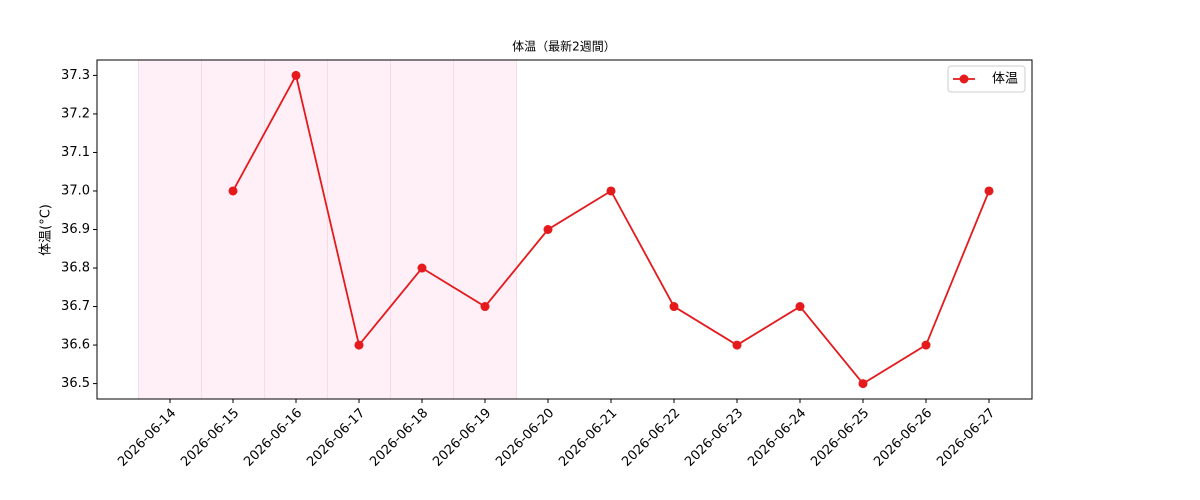 Image resolution: width=1200 pixels, height=500 pixels. What do you see at coordinates (75, 306) in the screenshot?
I see `y-tick-label: 36.7` at bounding box center [75, 306].